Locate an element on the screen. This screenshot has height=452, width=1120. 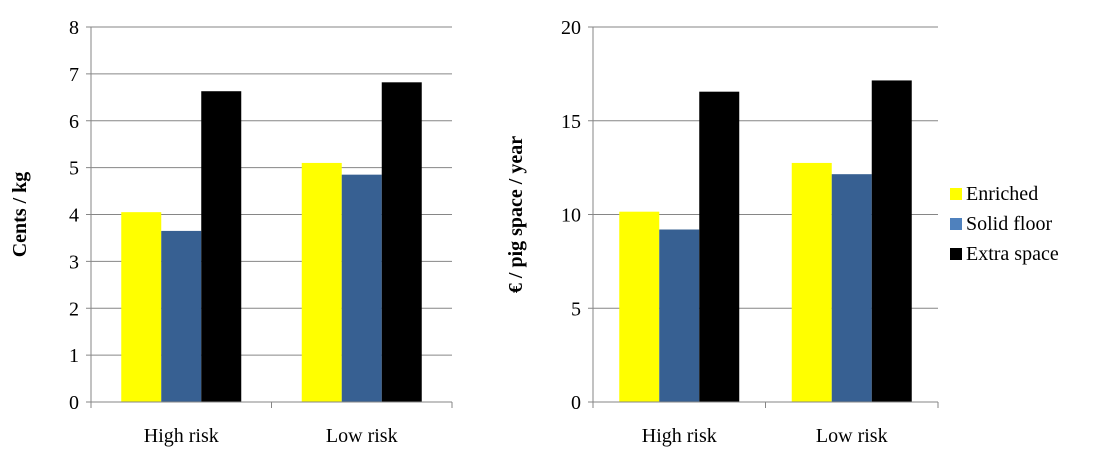
y-tick-label: 2 is located at coordinates (74, 309).